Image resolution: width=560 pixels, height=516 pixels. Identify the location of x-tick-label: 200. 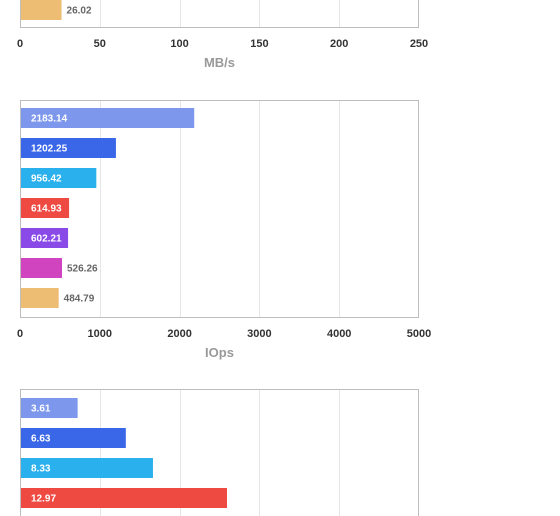
(339, 44).